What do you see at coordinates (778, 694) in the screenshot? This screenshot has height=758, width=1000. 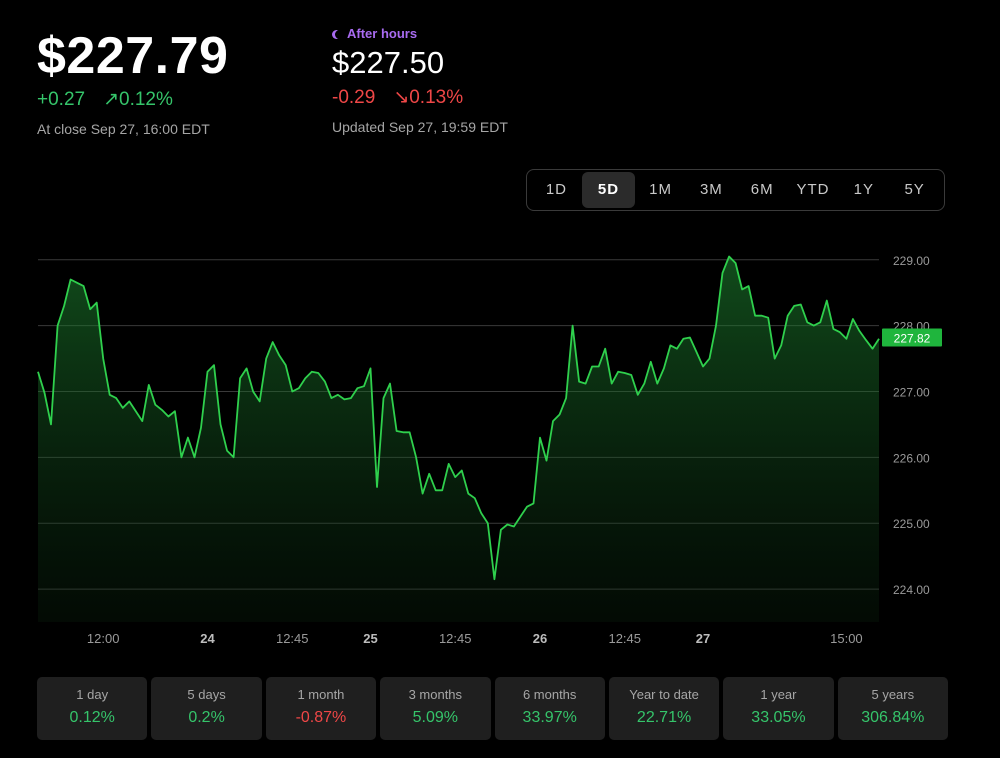 I see `stat-label: 1 year` at bounding box center [778, 694].